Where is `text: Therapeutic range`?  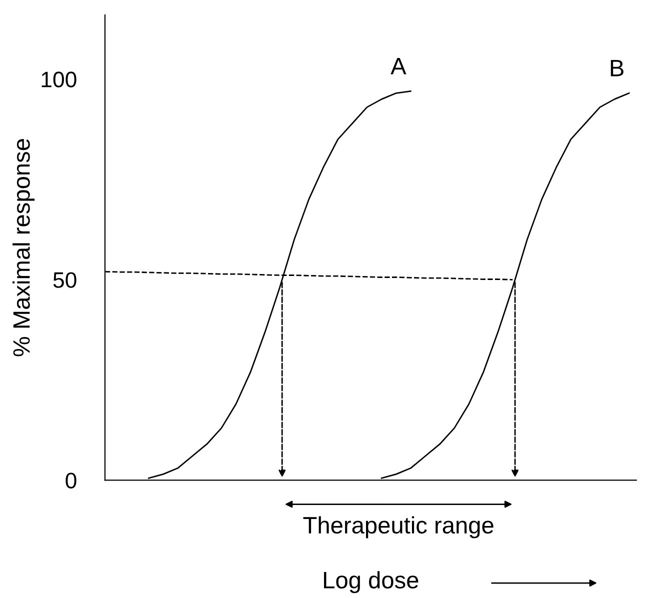 text: Therapeutic range is located at coordinates (398, 527).